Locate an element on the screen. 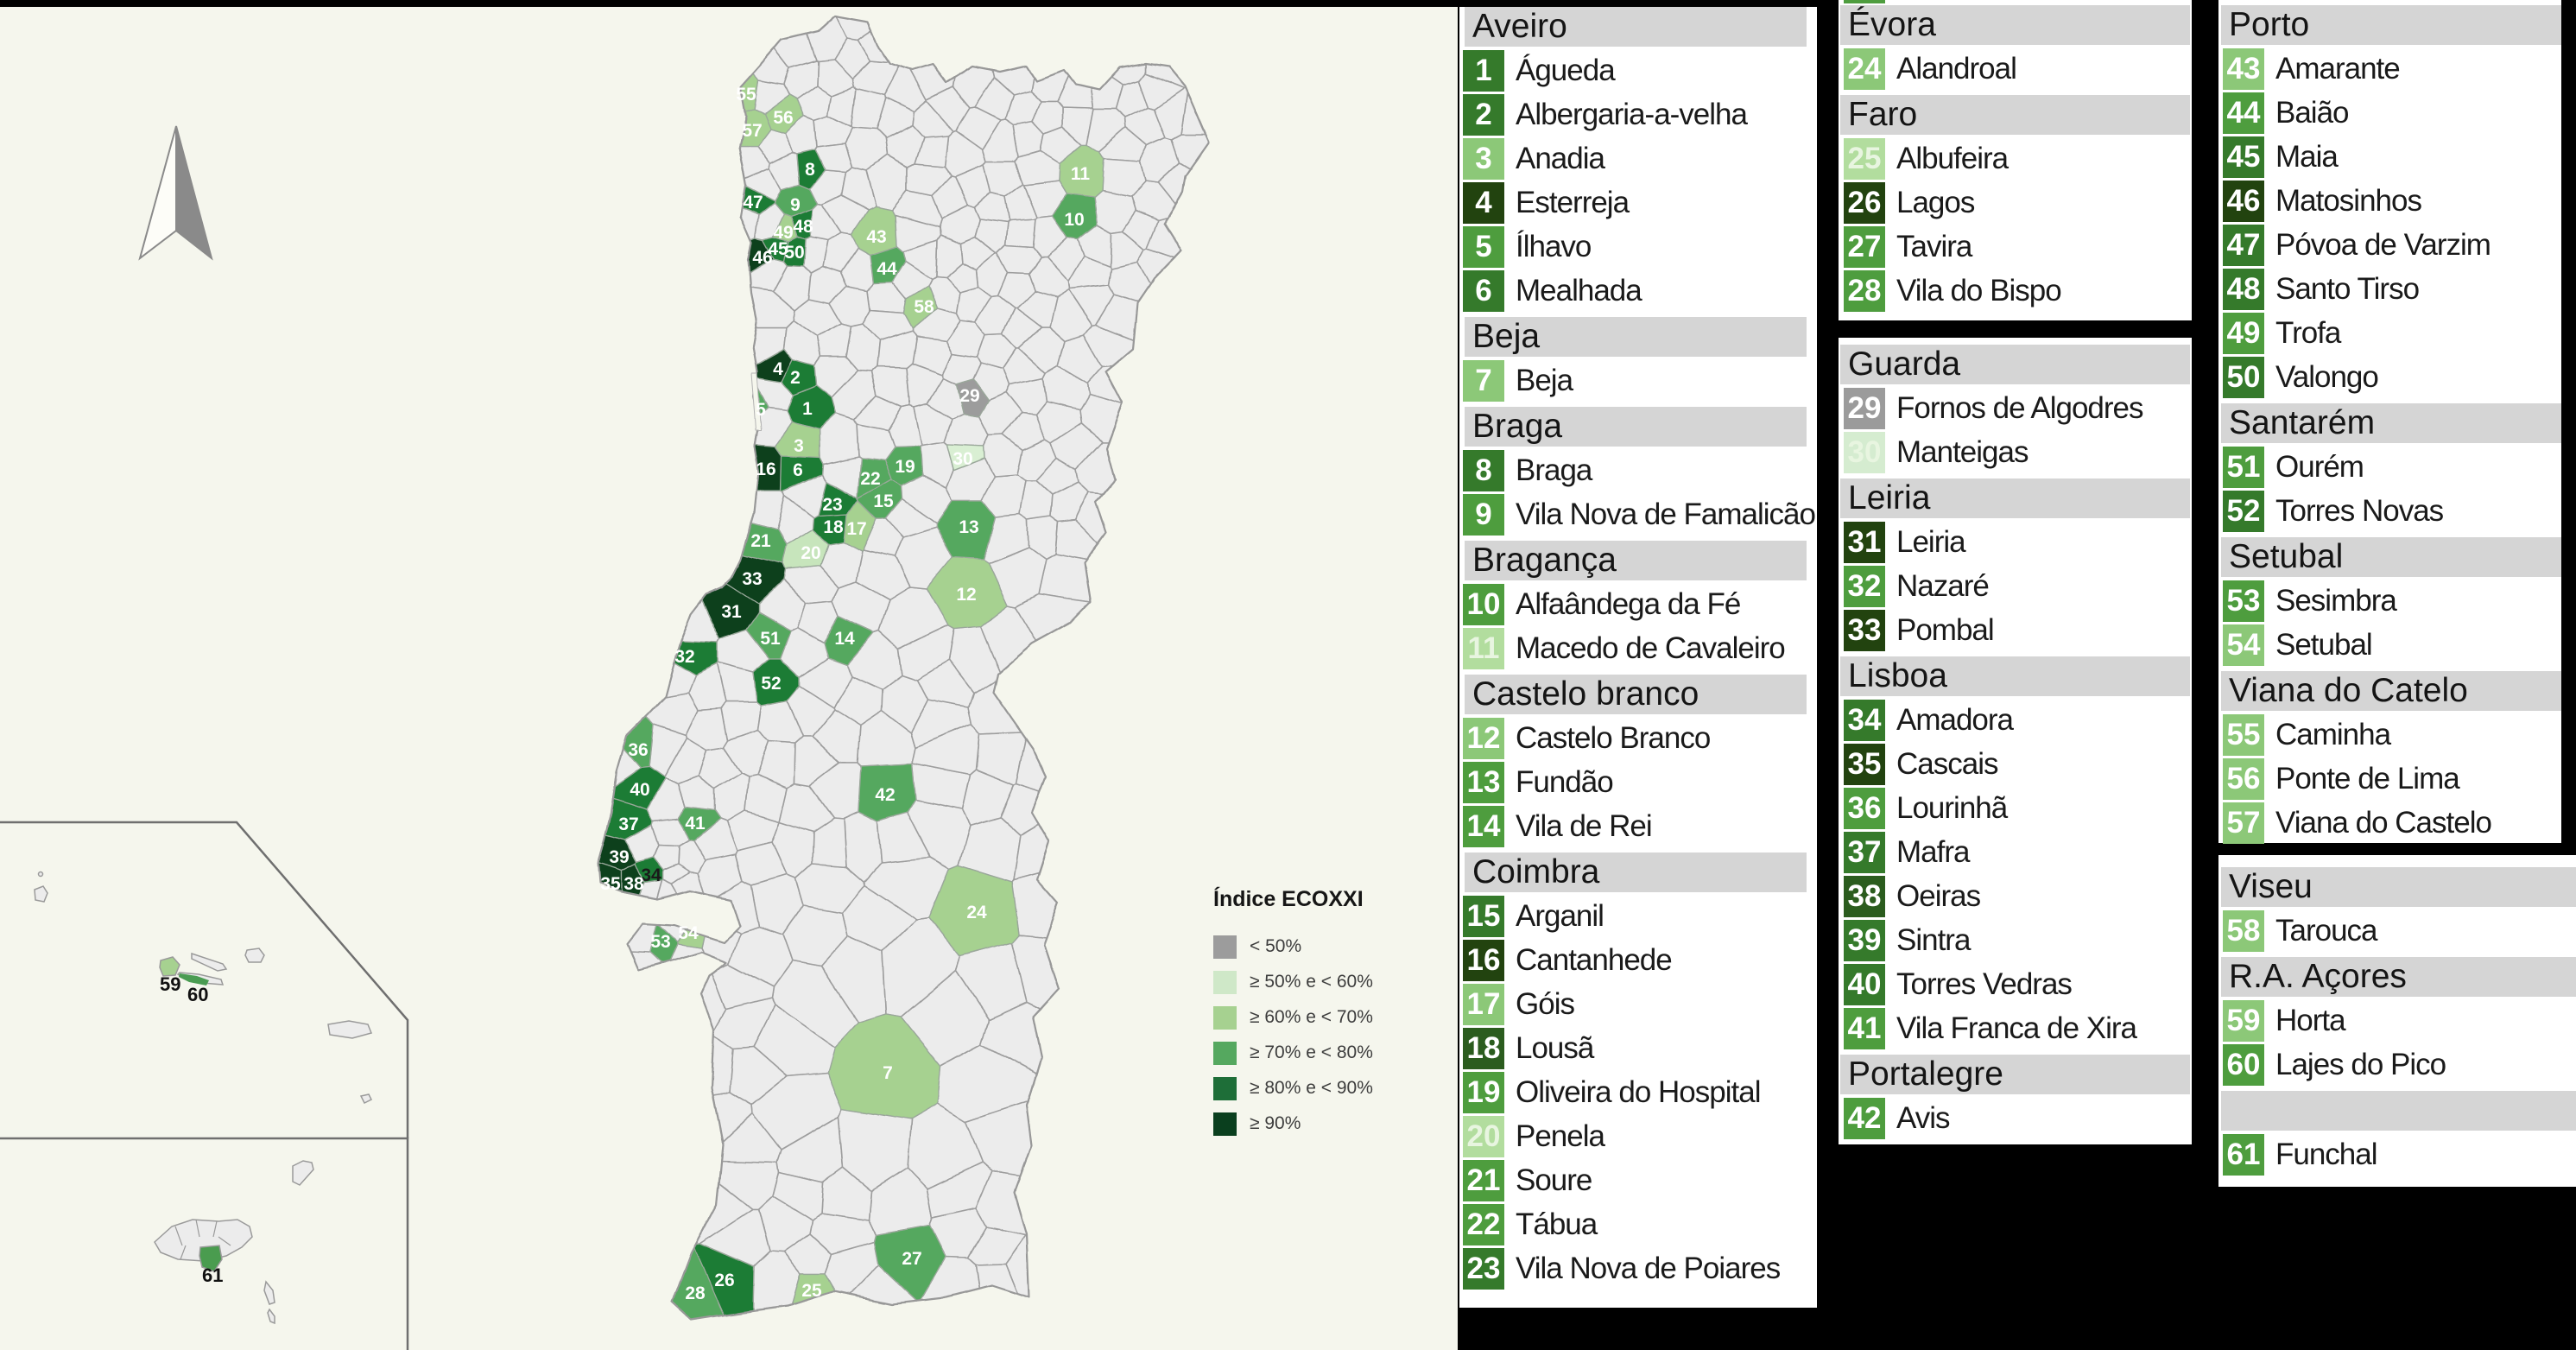 The width and height of the screenshot is (2576, 1350). svg-text: 32 is located at coordinates (684, 657).